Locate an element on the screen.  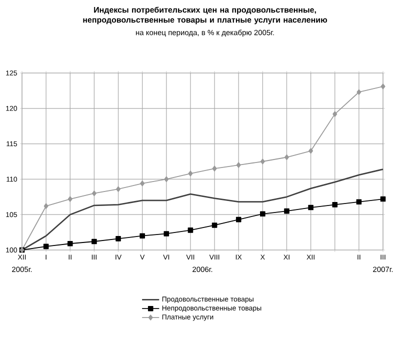
chart-title: Индексы потребительских цен на продовольственные, непродовольственные товары и платные услуги населению is located at coordinates (205, 15).